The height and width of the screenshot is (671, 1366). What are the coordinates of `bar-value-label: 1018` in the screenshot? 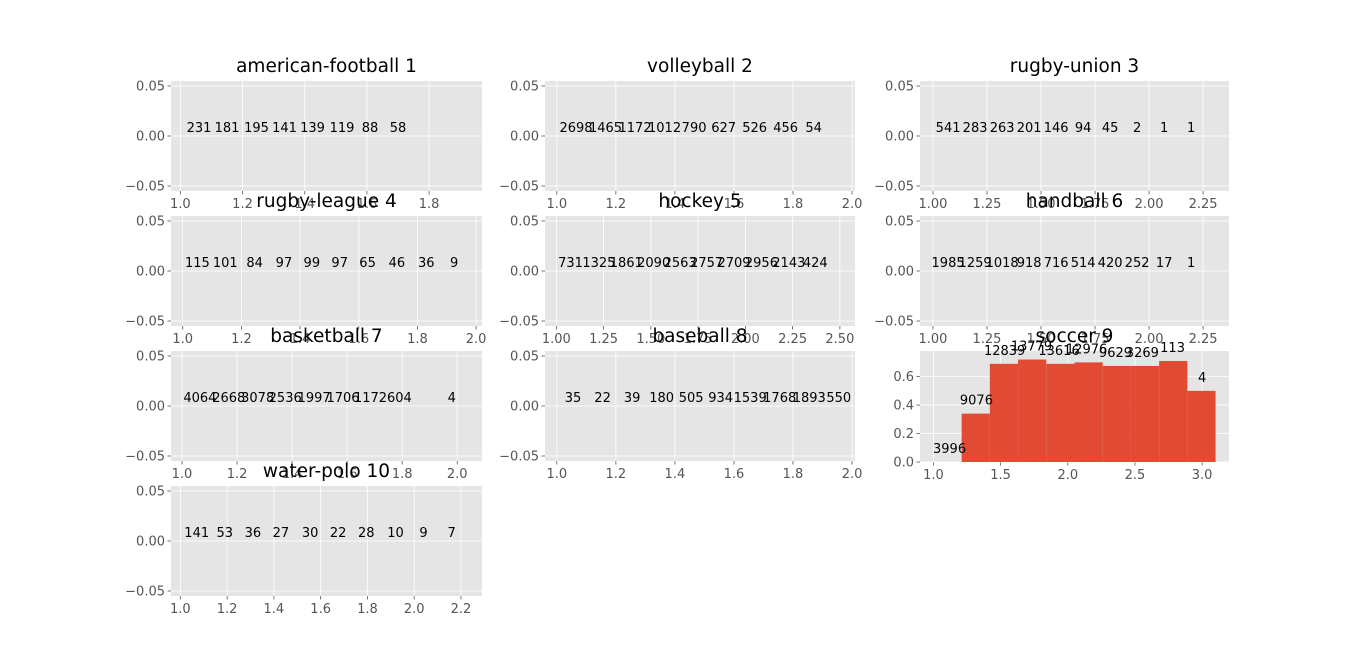 It's located at (1002, 263).